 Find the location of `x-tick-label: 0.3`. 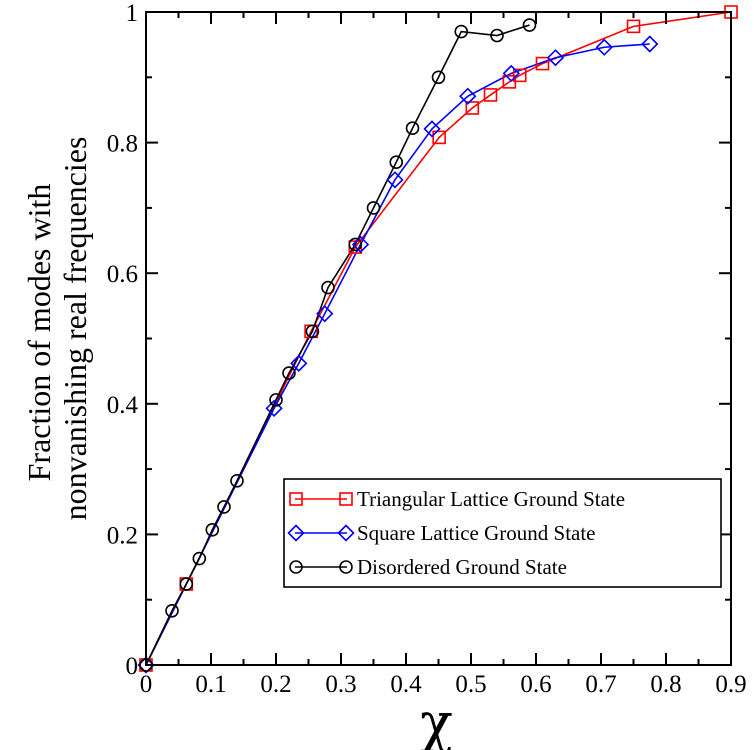

x-tick-label: 0.3 is located at coordinates (340, 684).